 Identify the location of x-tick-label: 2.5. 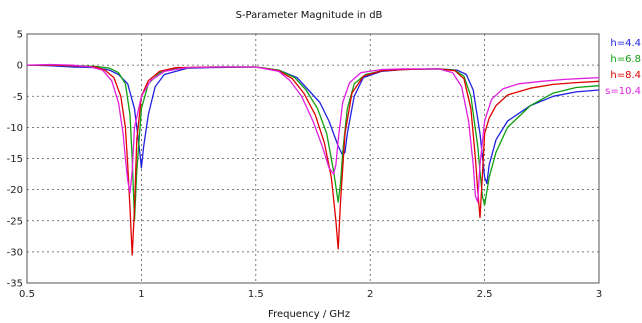
(485, 294).